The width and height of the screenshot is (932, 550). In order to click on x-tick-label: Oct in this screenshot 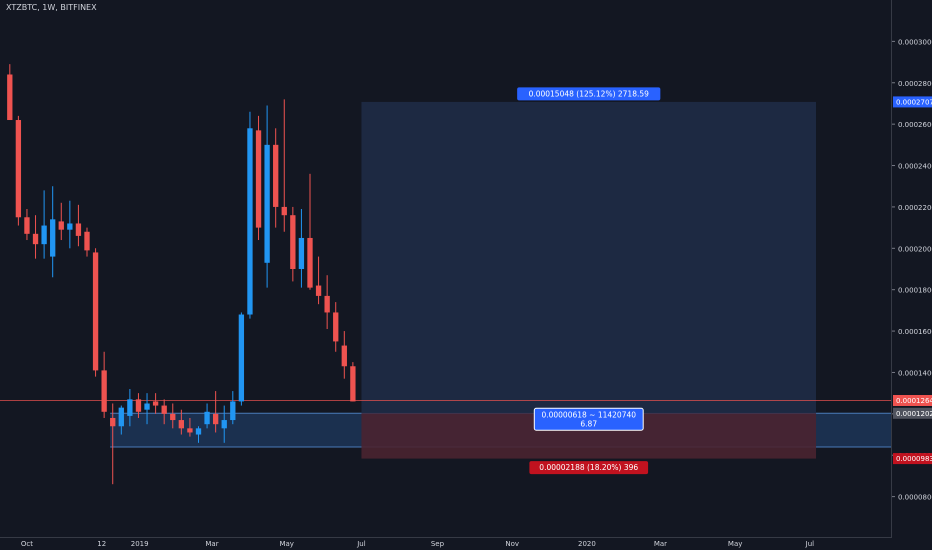, I will do `click(27, 544)`.